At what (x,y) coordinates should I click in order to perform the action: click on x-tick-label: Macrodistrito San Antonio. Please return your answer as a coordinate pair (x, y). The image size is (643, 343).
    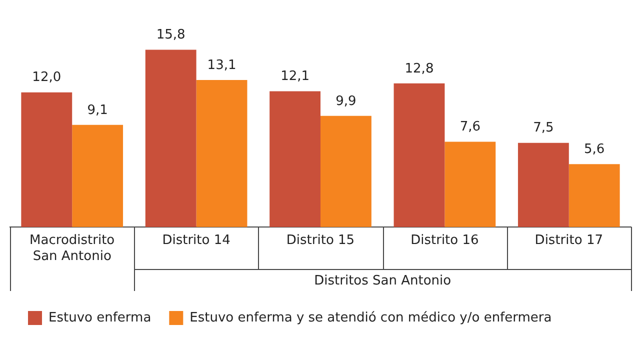
    Looking at the image, I should click on (72, 248).